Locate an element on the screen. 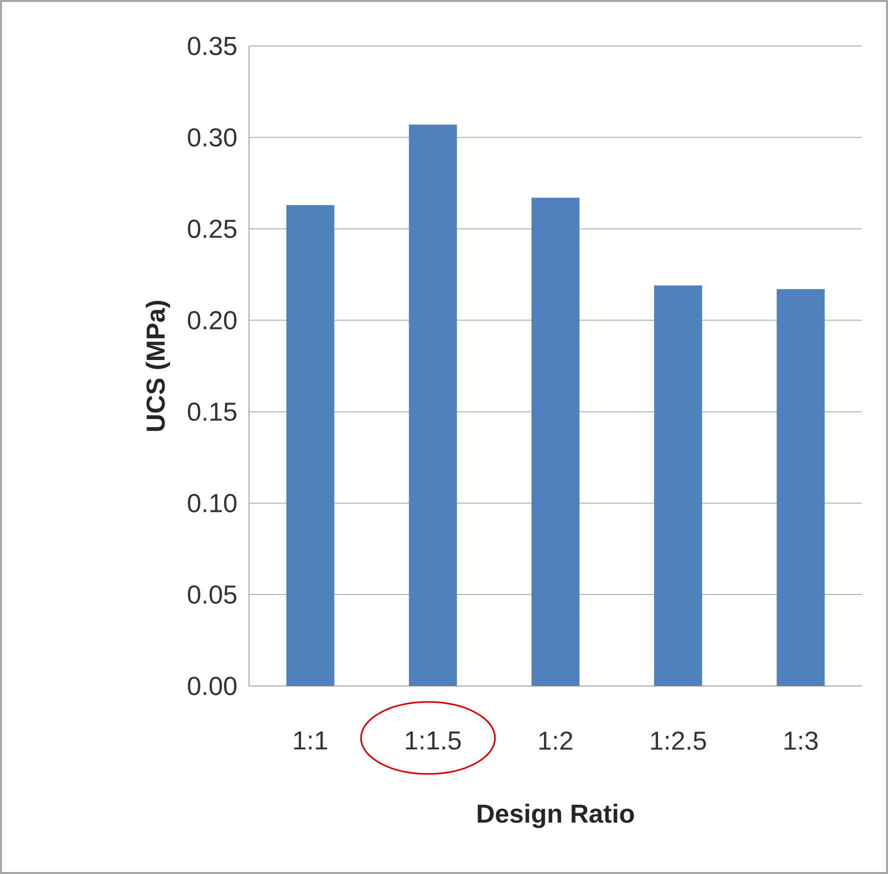 The width and height of the screenshot is (888, 874). x-tick-label: 1:2 is located at coordinates (555, 741).